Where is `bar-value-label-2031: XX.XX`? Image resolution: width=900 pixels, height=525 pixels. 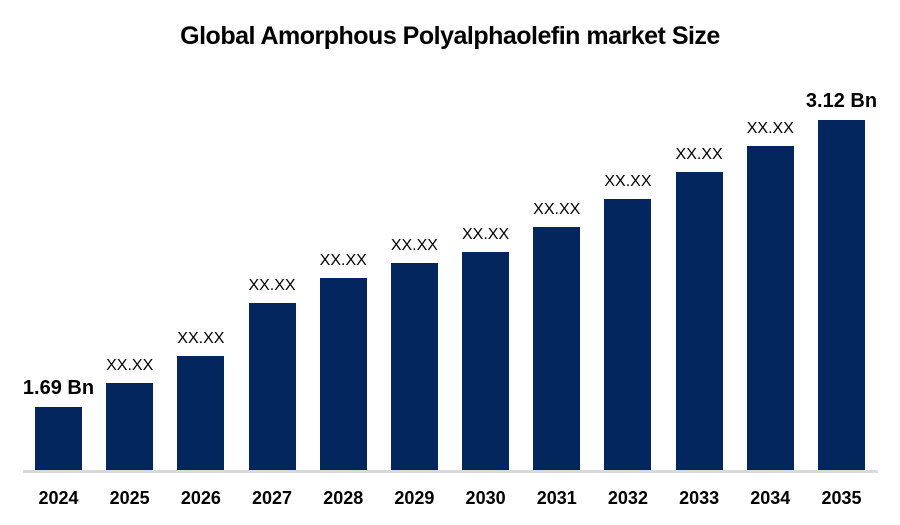
bar-value-label-2031: XX.XX is located at coordinates (557, 209).